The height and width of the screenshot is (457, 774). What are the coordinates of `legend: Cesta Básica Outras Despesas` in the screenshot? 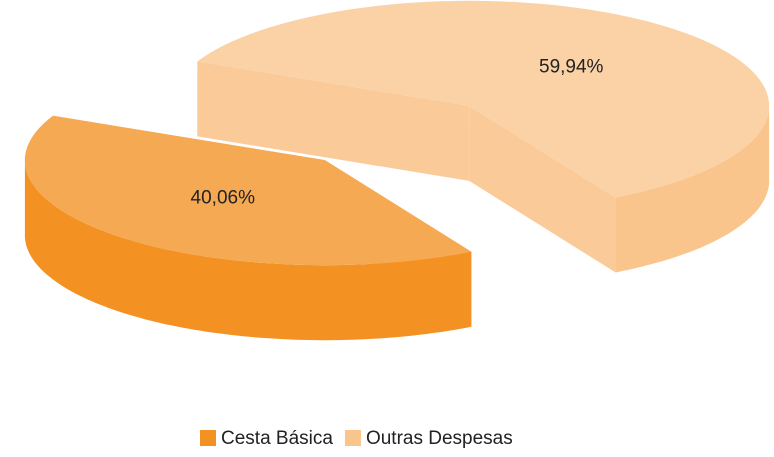 It's located at (356, 438).